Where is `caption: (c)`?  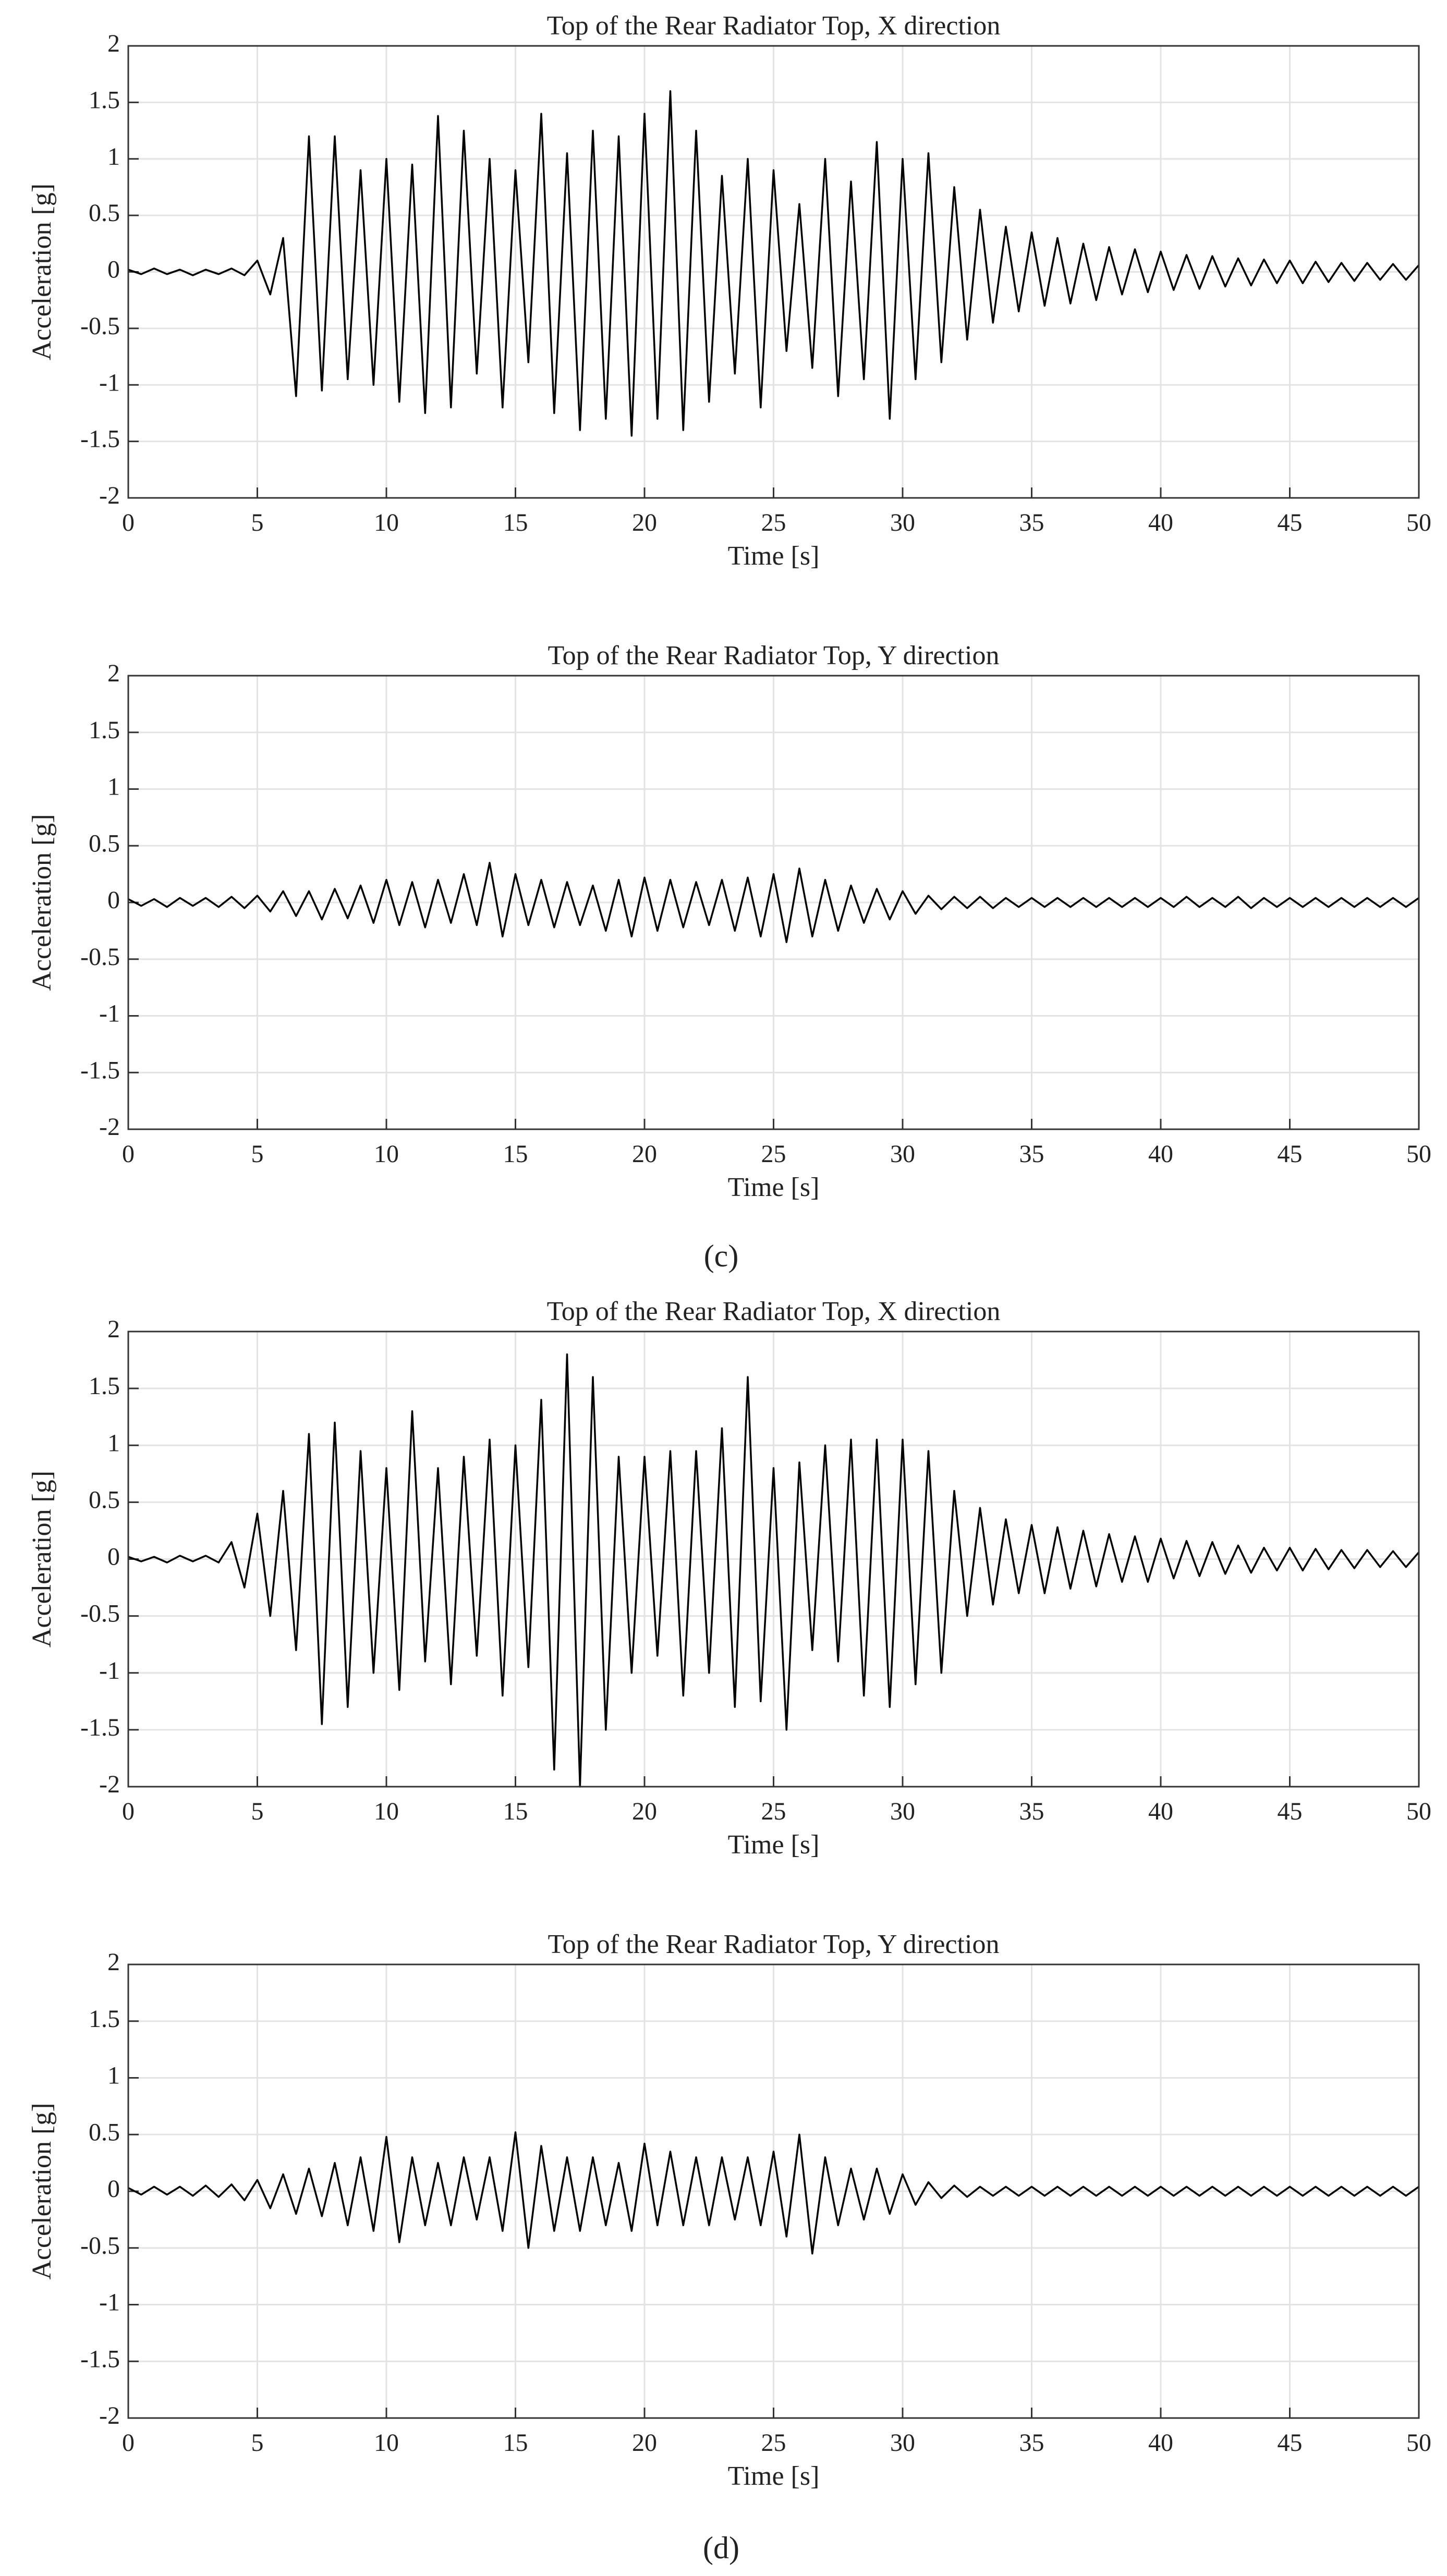 caption: (c) is located at coordinates (721, 1256).